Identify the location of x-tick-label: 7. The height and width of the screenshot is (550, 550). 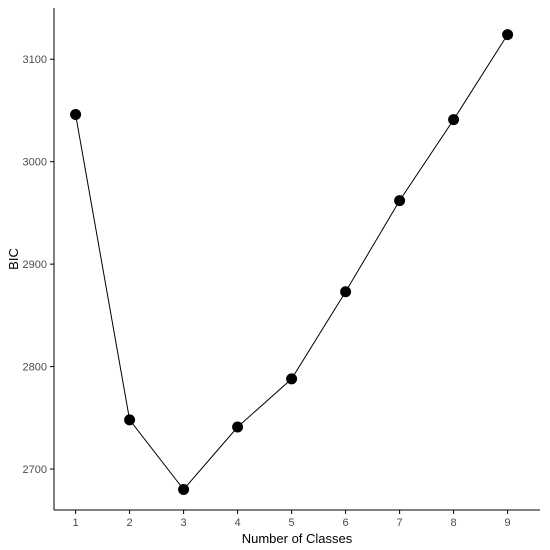
(400, 523).